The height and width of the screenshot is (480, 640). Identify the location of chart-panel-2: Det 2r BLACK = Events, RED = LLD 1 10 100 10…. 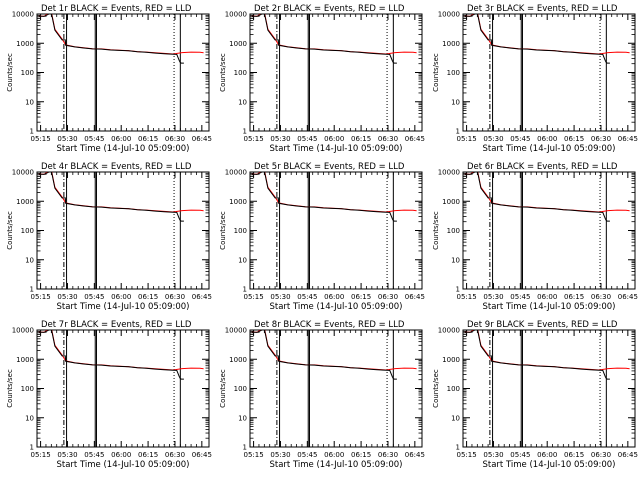
(322, 79).